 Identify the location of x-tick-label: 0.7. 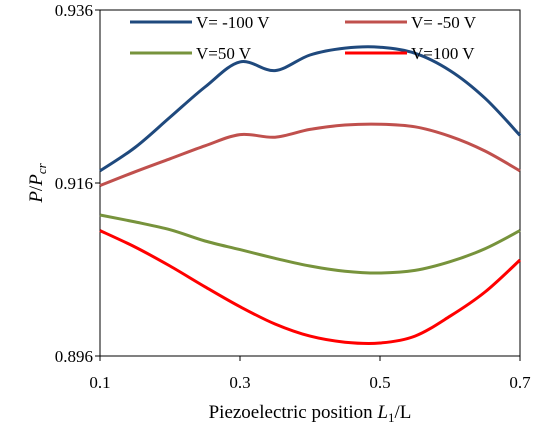
(520, 382).